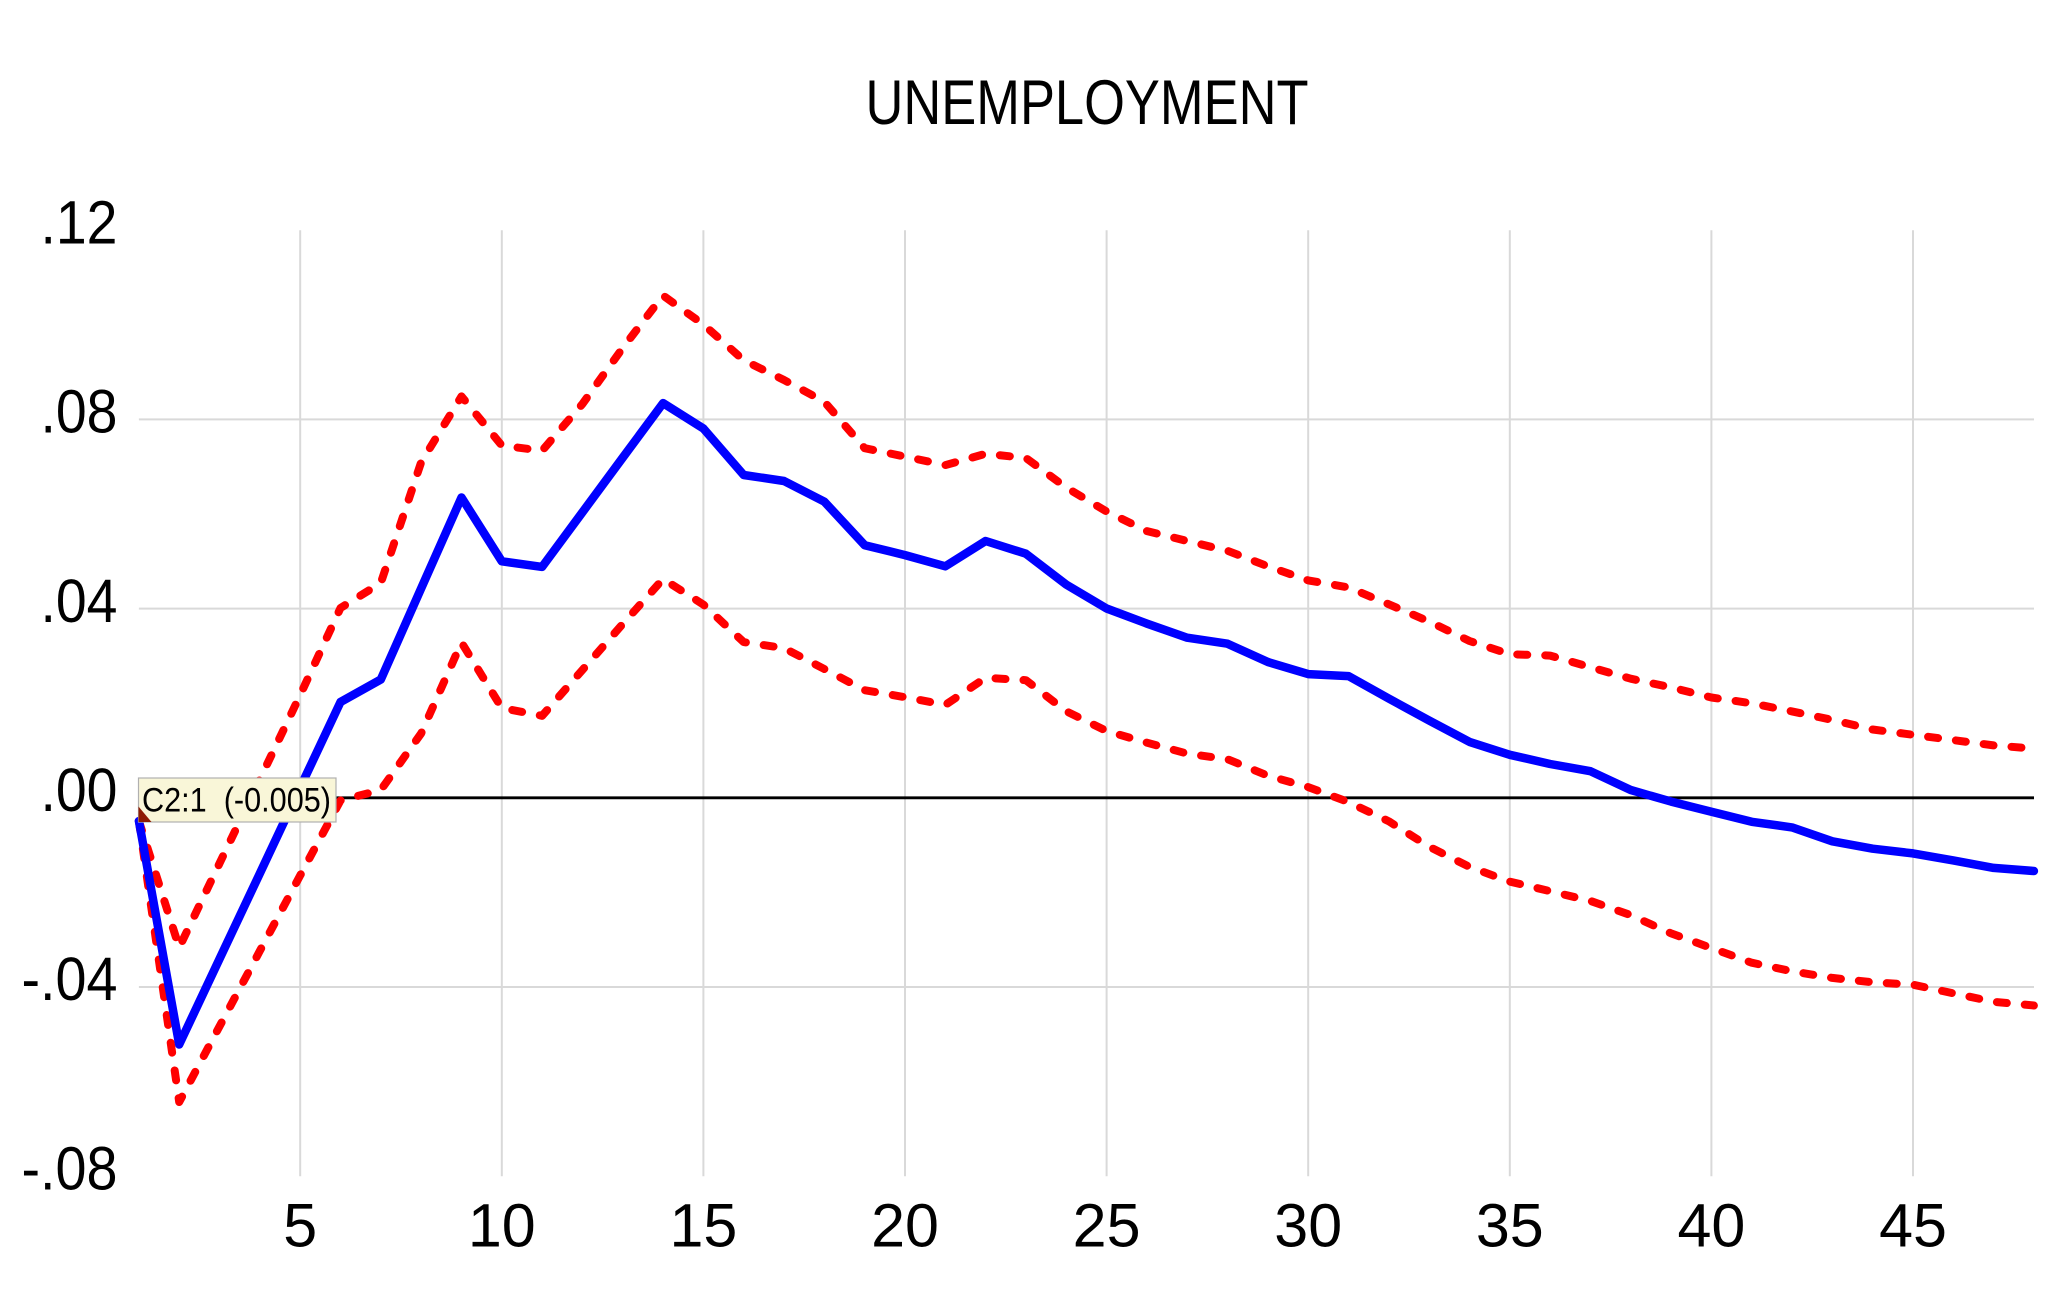  I want to click on svg-text: 30, so click(1308, 1226).